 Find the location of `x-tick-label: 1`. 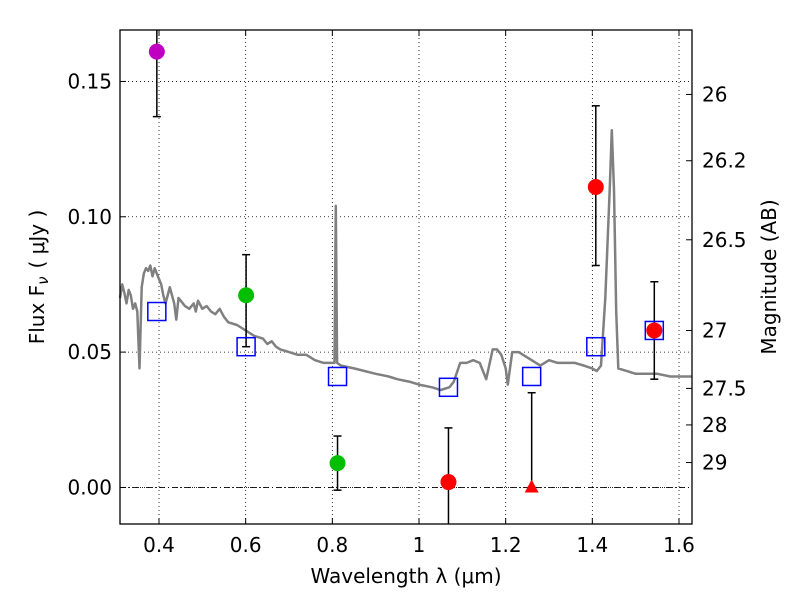

x-tick-label: 1 is located at coordinates (419, 545).